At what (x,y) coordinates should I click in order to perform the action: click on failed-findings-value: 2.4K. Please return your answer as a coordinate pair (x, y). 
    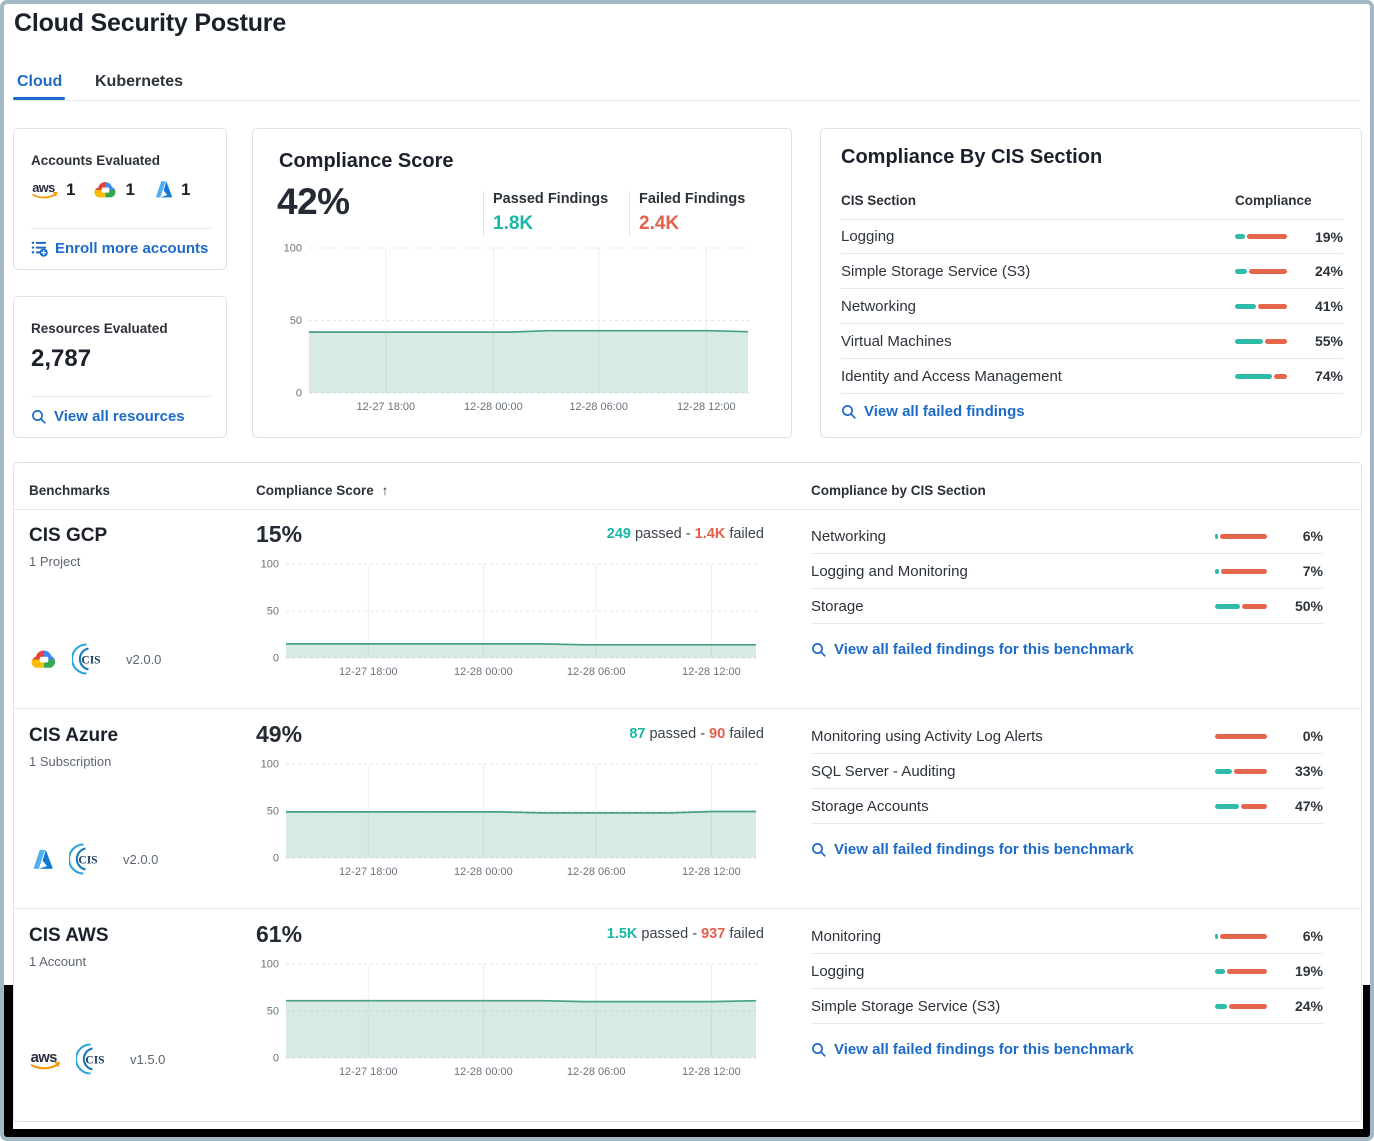
    Looking at the image, I should click on (659, 223).